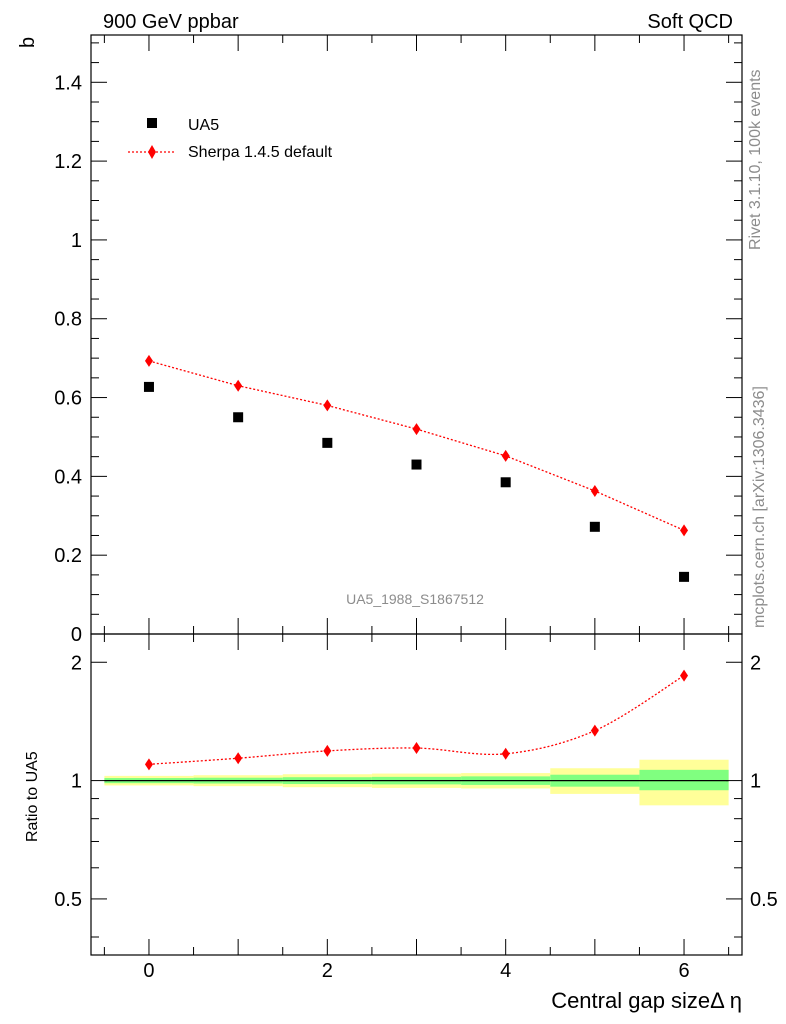 The width and height of the screenshot is (786, 1024). What do you see at coordinates (76, 782) in the screenshot?
I see `ratio-y-tick-label: 1` at bounding box center [76, 782].